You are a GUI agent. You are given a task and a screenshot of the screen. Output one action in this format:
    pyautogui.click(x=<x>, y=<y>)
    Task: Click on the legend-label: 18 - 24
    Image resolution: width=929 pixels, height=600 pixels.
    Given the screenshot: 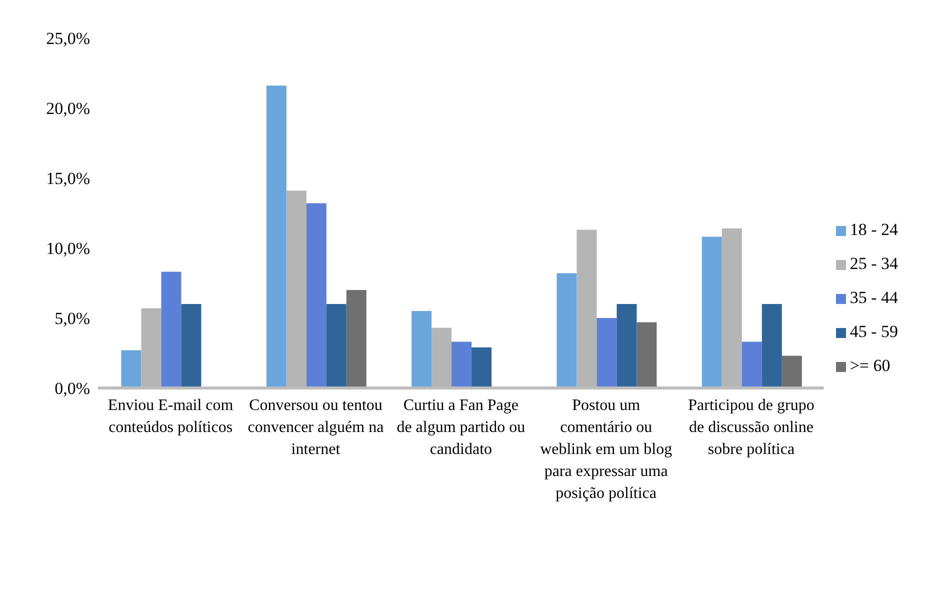 What is the action you would take?
    pyautogui.click(x=874, y=229)
    